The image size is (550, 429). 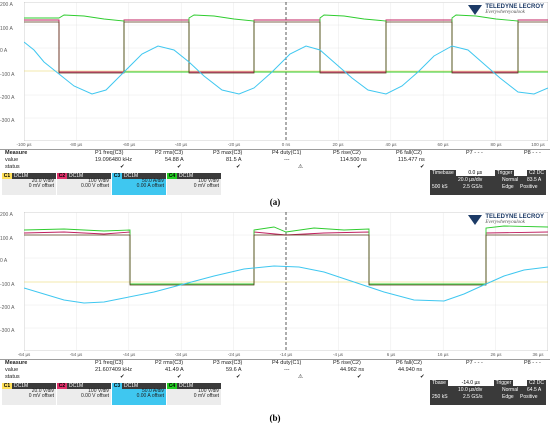 What do you see at coordinates (287, 160) in the screenshot?
I see `param-value: ---` at bounding box center [287, 160].